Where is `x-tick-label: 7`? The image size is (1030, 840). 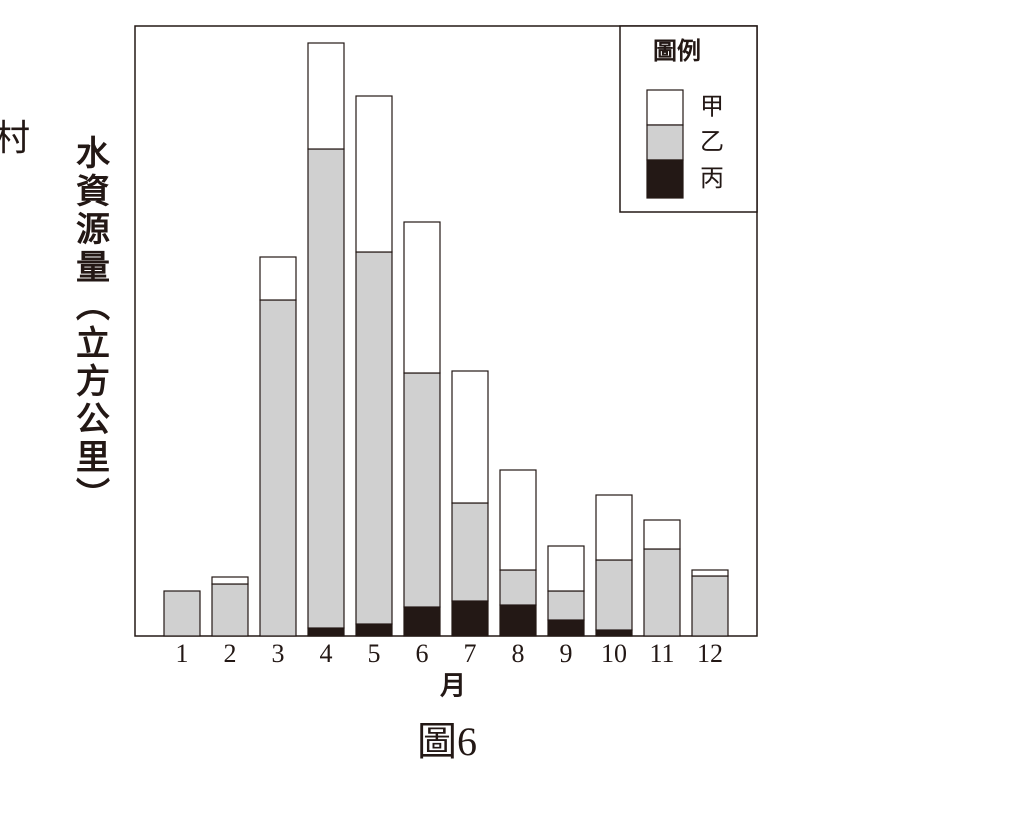
x-tick-label: 7 is located at coordinates (470, 653).